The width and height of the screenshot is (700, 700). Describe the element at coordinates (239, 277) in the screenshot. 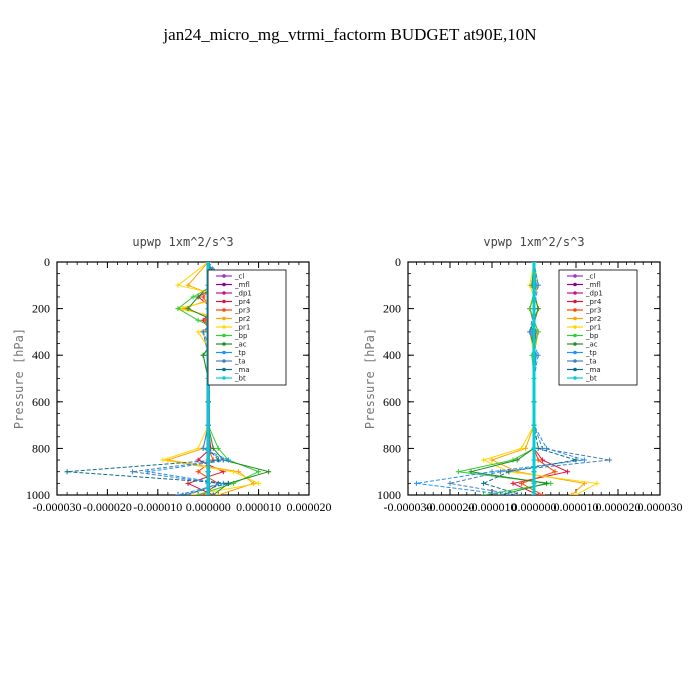

I see `legend-label: _cl` at that location.